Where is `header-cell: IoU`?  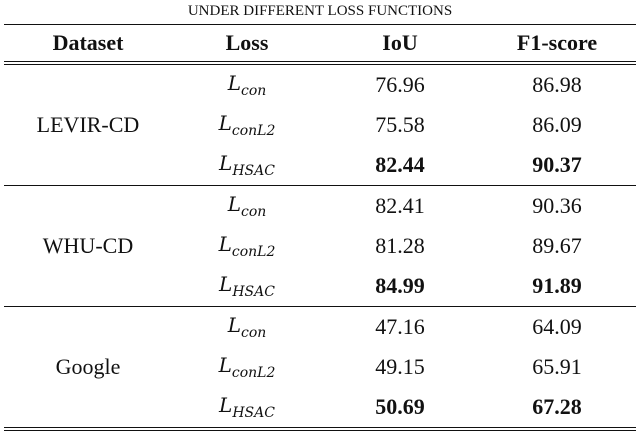 header-cell: IoU is located at coordinates (400, 42).